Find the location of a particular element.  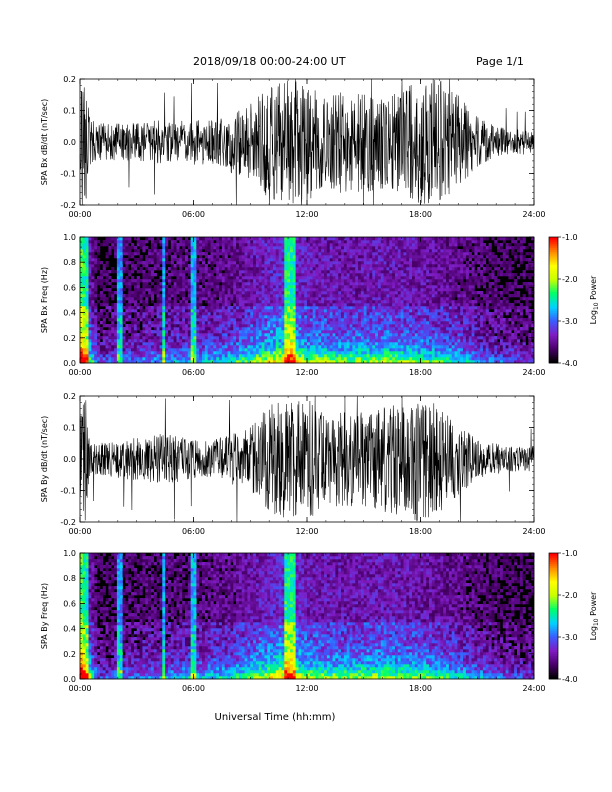

colorbar-frame is located at coordinates (553, 300).